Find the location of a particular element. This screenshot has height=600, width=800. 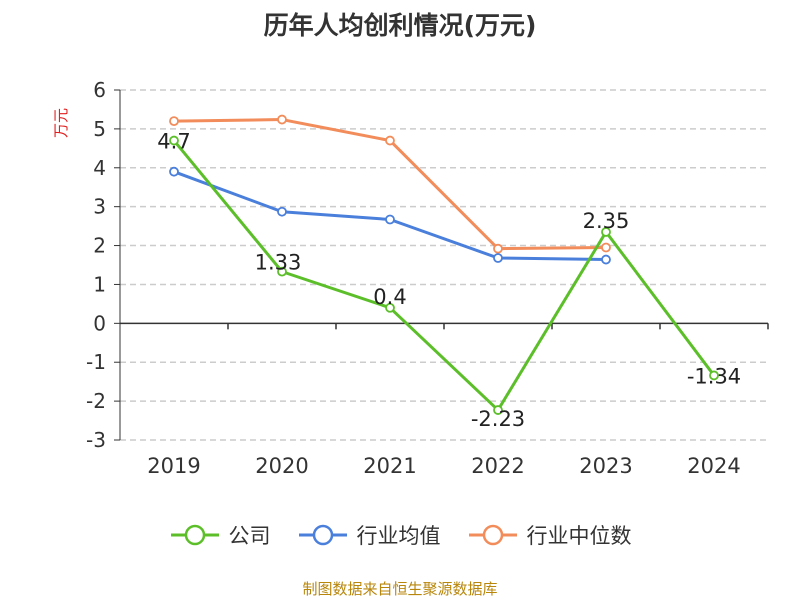

legend-label: 行业均值 is located at coordinates (398, 536).